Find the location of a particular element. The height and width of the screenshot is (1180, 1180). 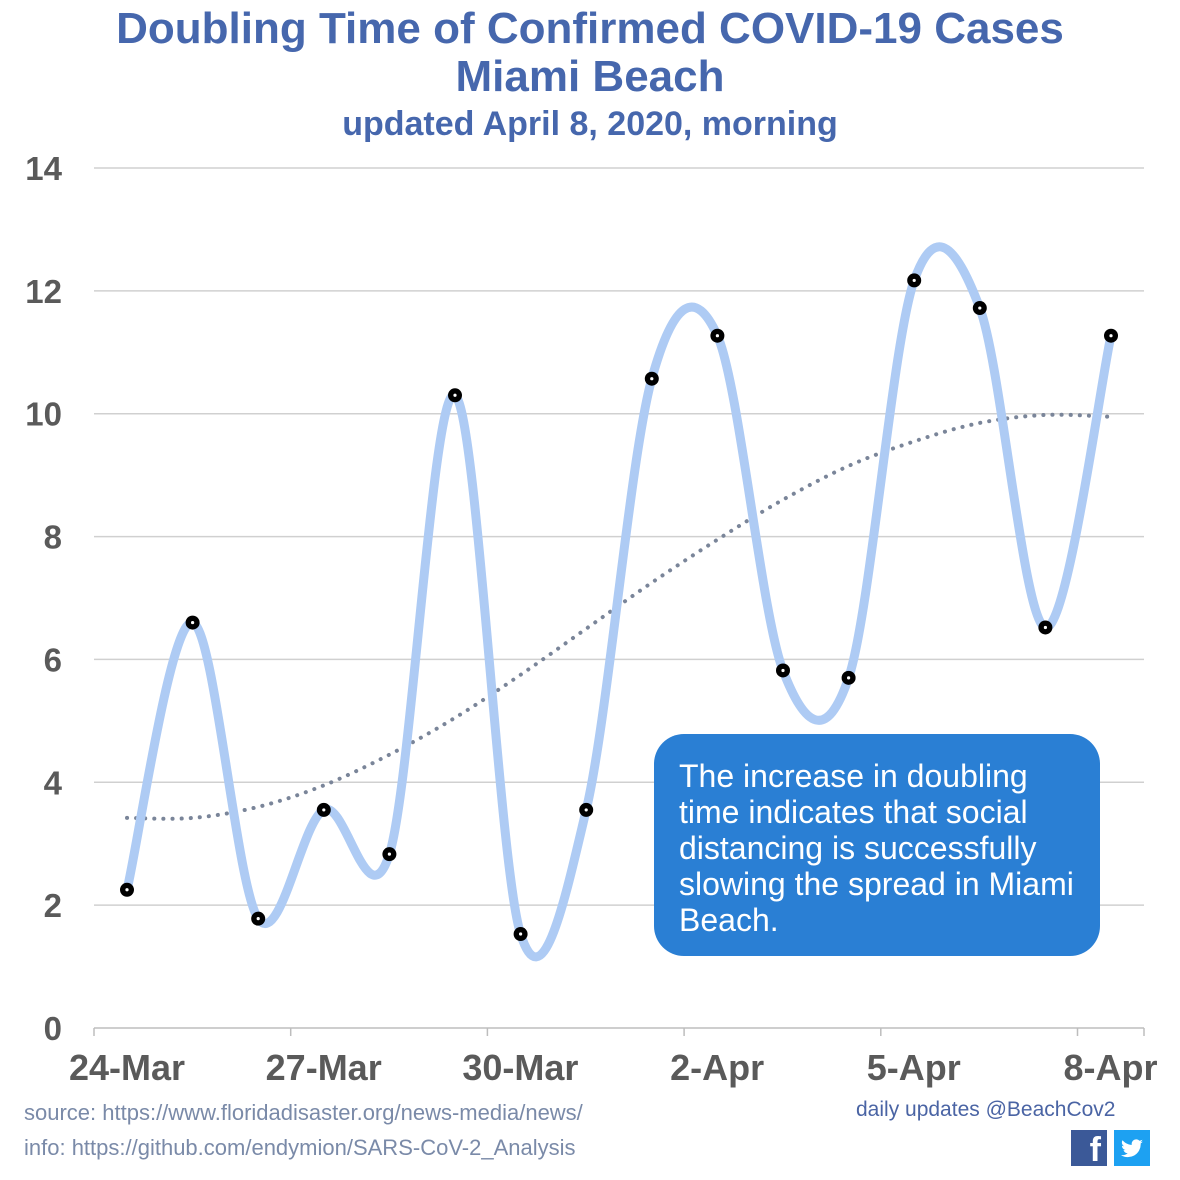

y-tick-label: 12 is located at coordinates (43, 291).